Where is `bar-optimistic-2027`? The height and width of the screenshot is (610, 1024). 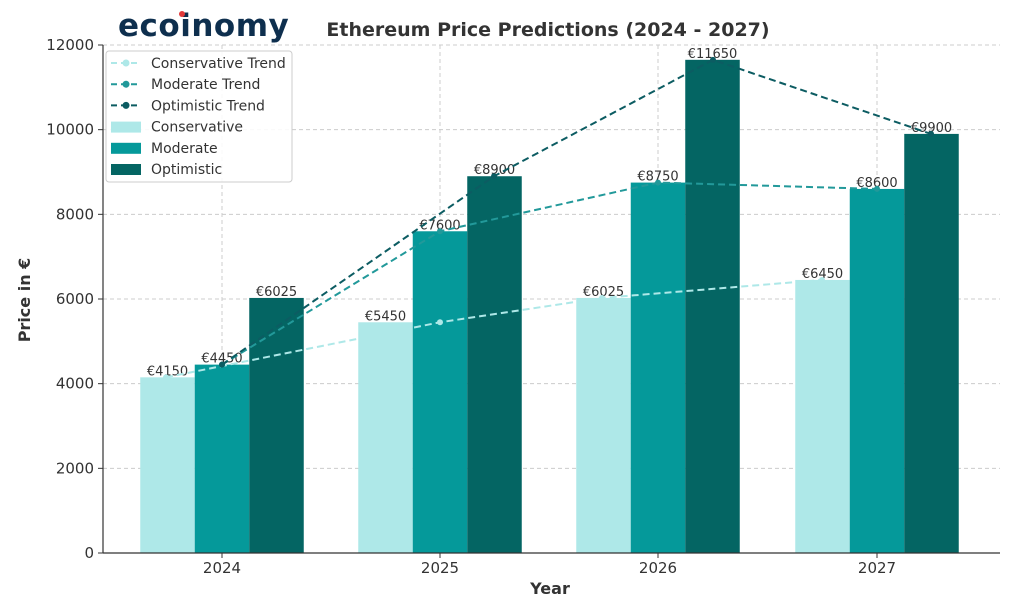
bar-optimistic-2027 is located at coordinates (931, 343).